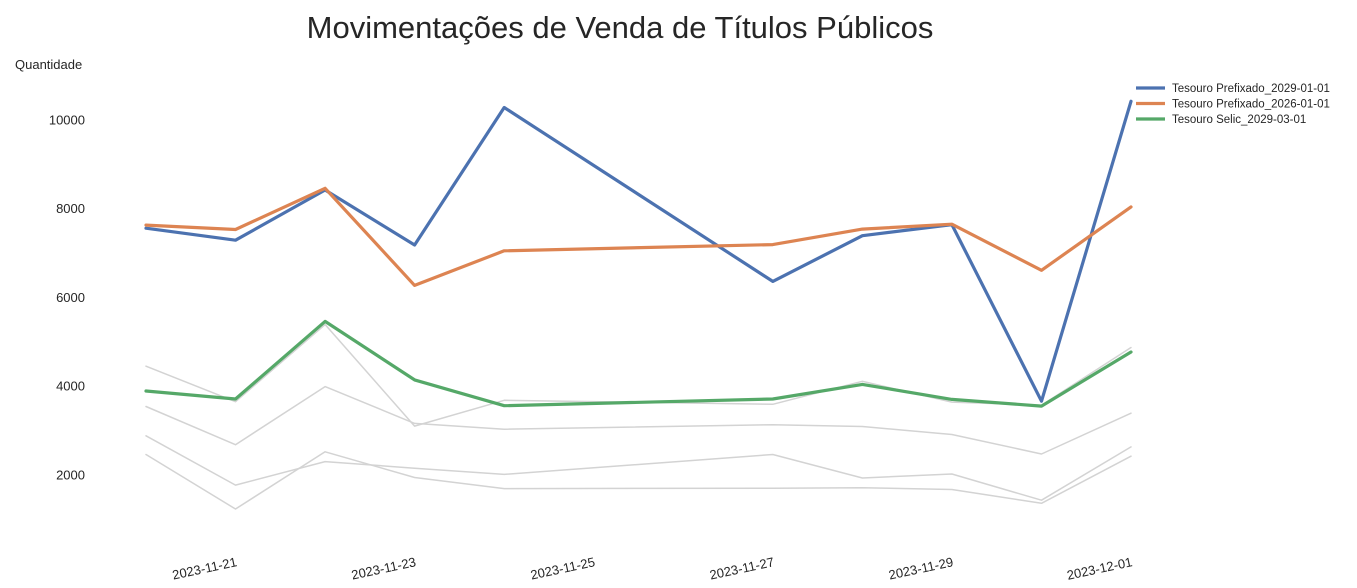 The width and height of the screenshot is (1357, 588). I want to click on y-tick-label: 6000, so click(70, 297).